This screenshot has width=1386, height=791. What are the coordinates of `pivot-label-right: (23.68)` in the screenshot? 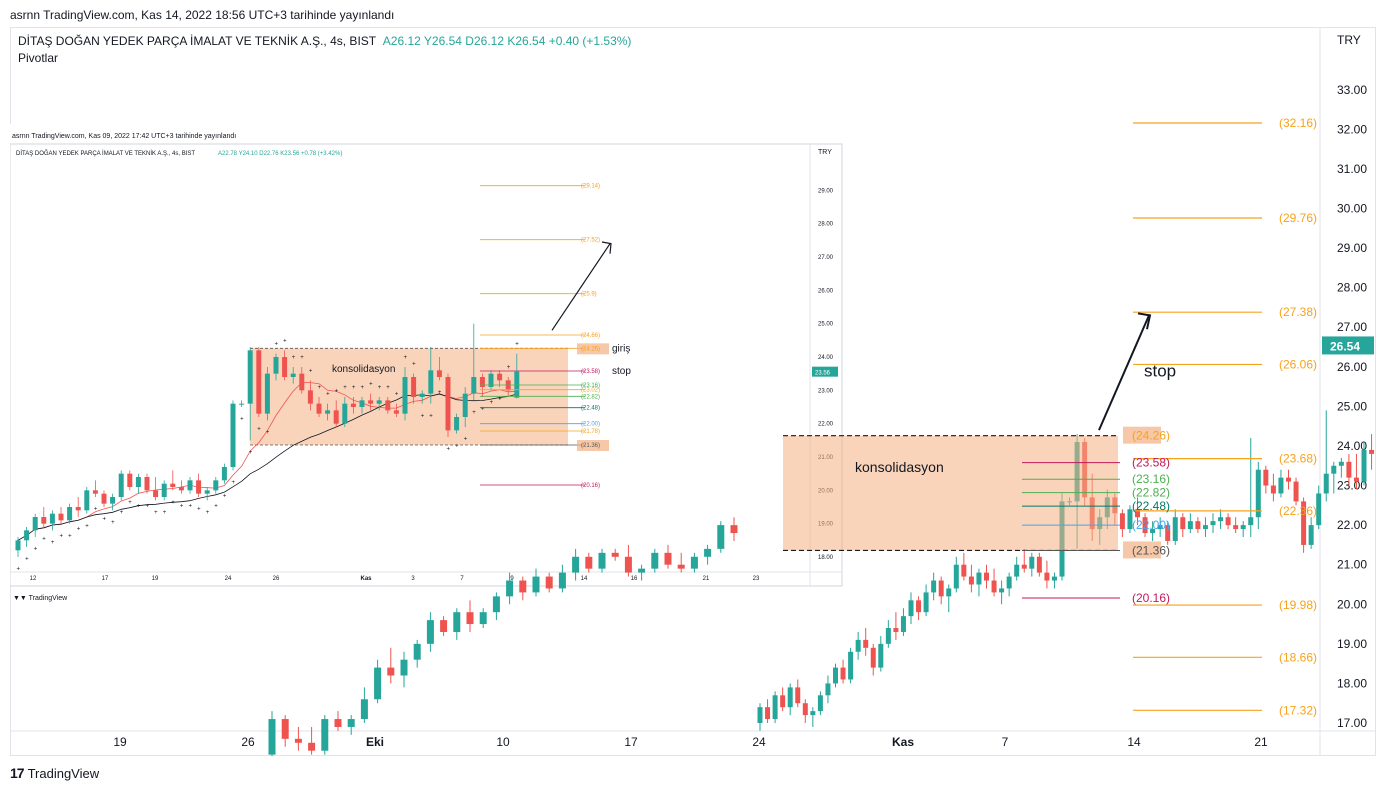 It's located at (1298, 459).